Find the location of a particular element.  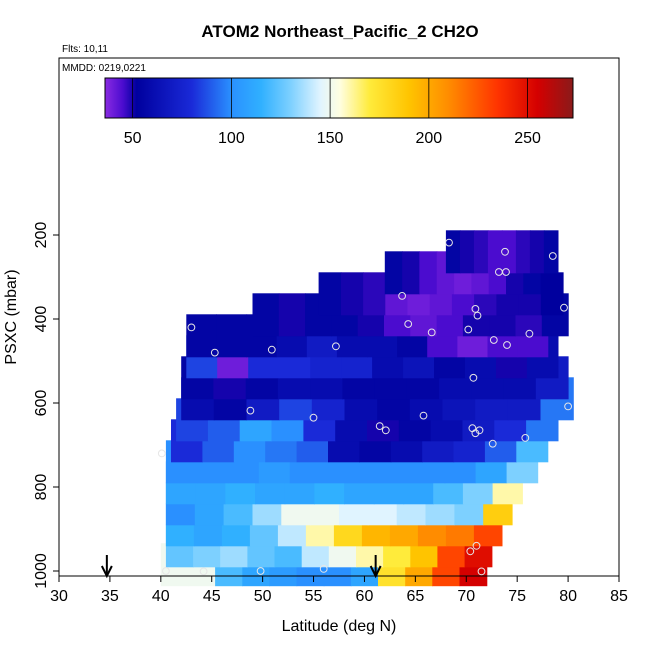

y-axis: 200 400 600 800 1000 is located at coordinates (46, 405).